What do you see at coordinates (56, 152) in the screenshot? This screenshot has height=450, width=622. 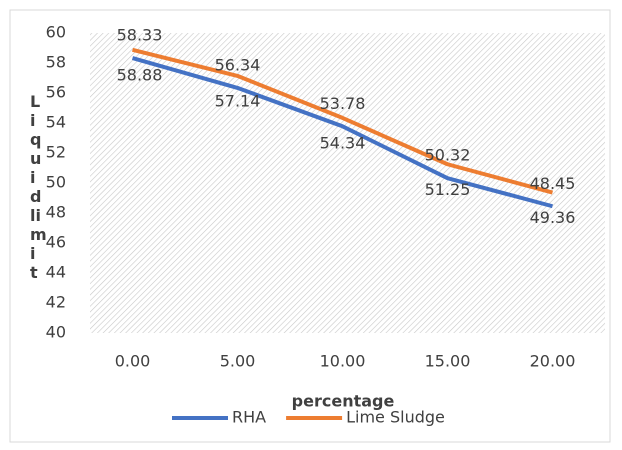 I see `y-tick-label: 52` at bounding box center [56, 152].